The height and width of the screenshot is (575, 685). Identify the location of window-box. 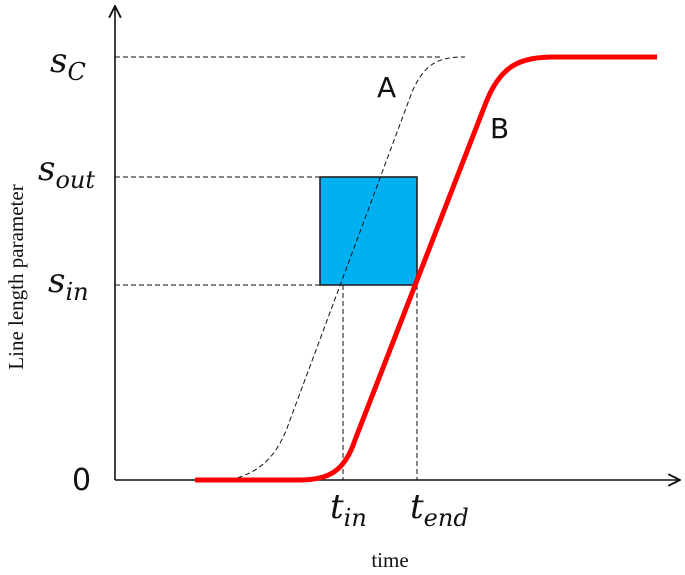
(368, 231).